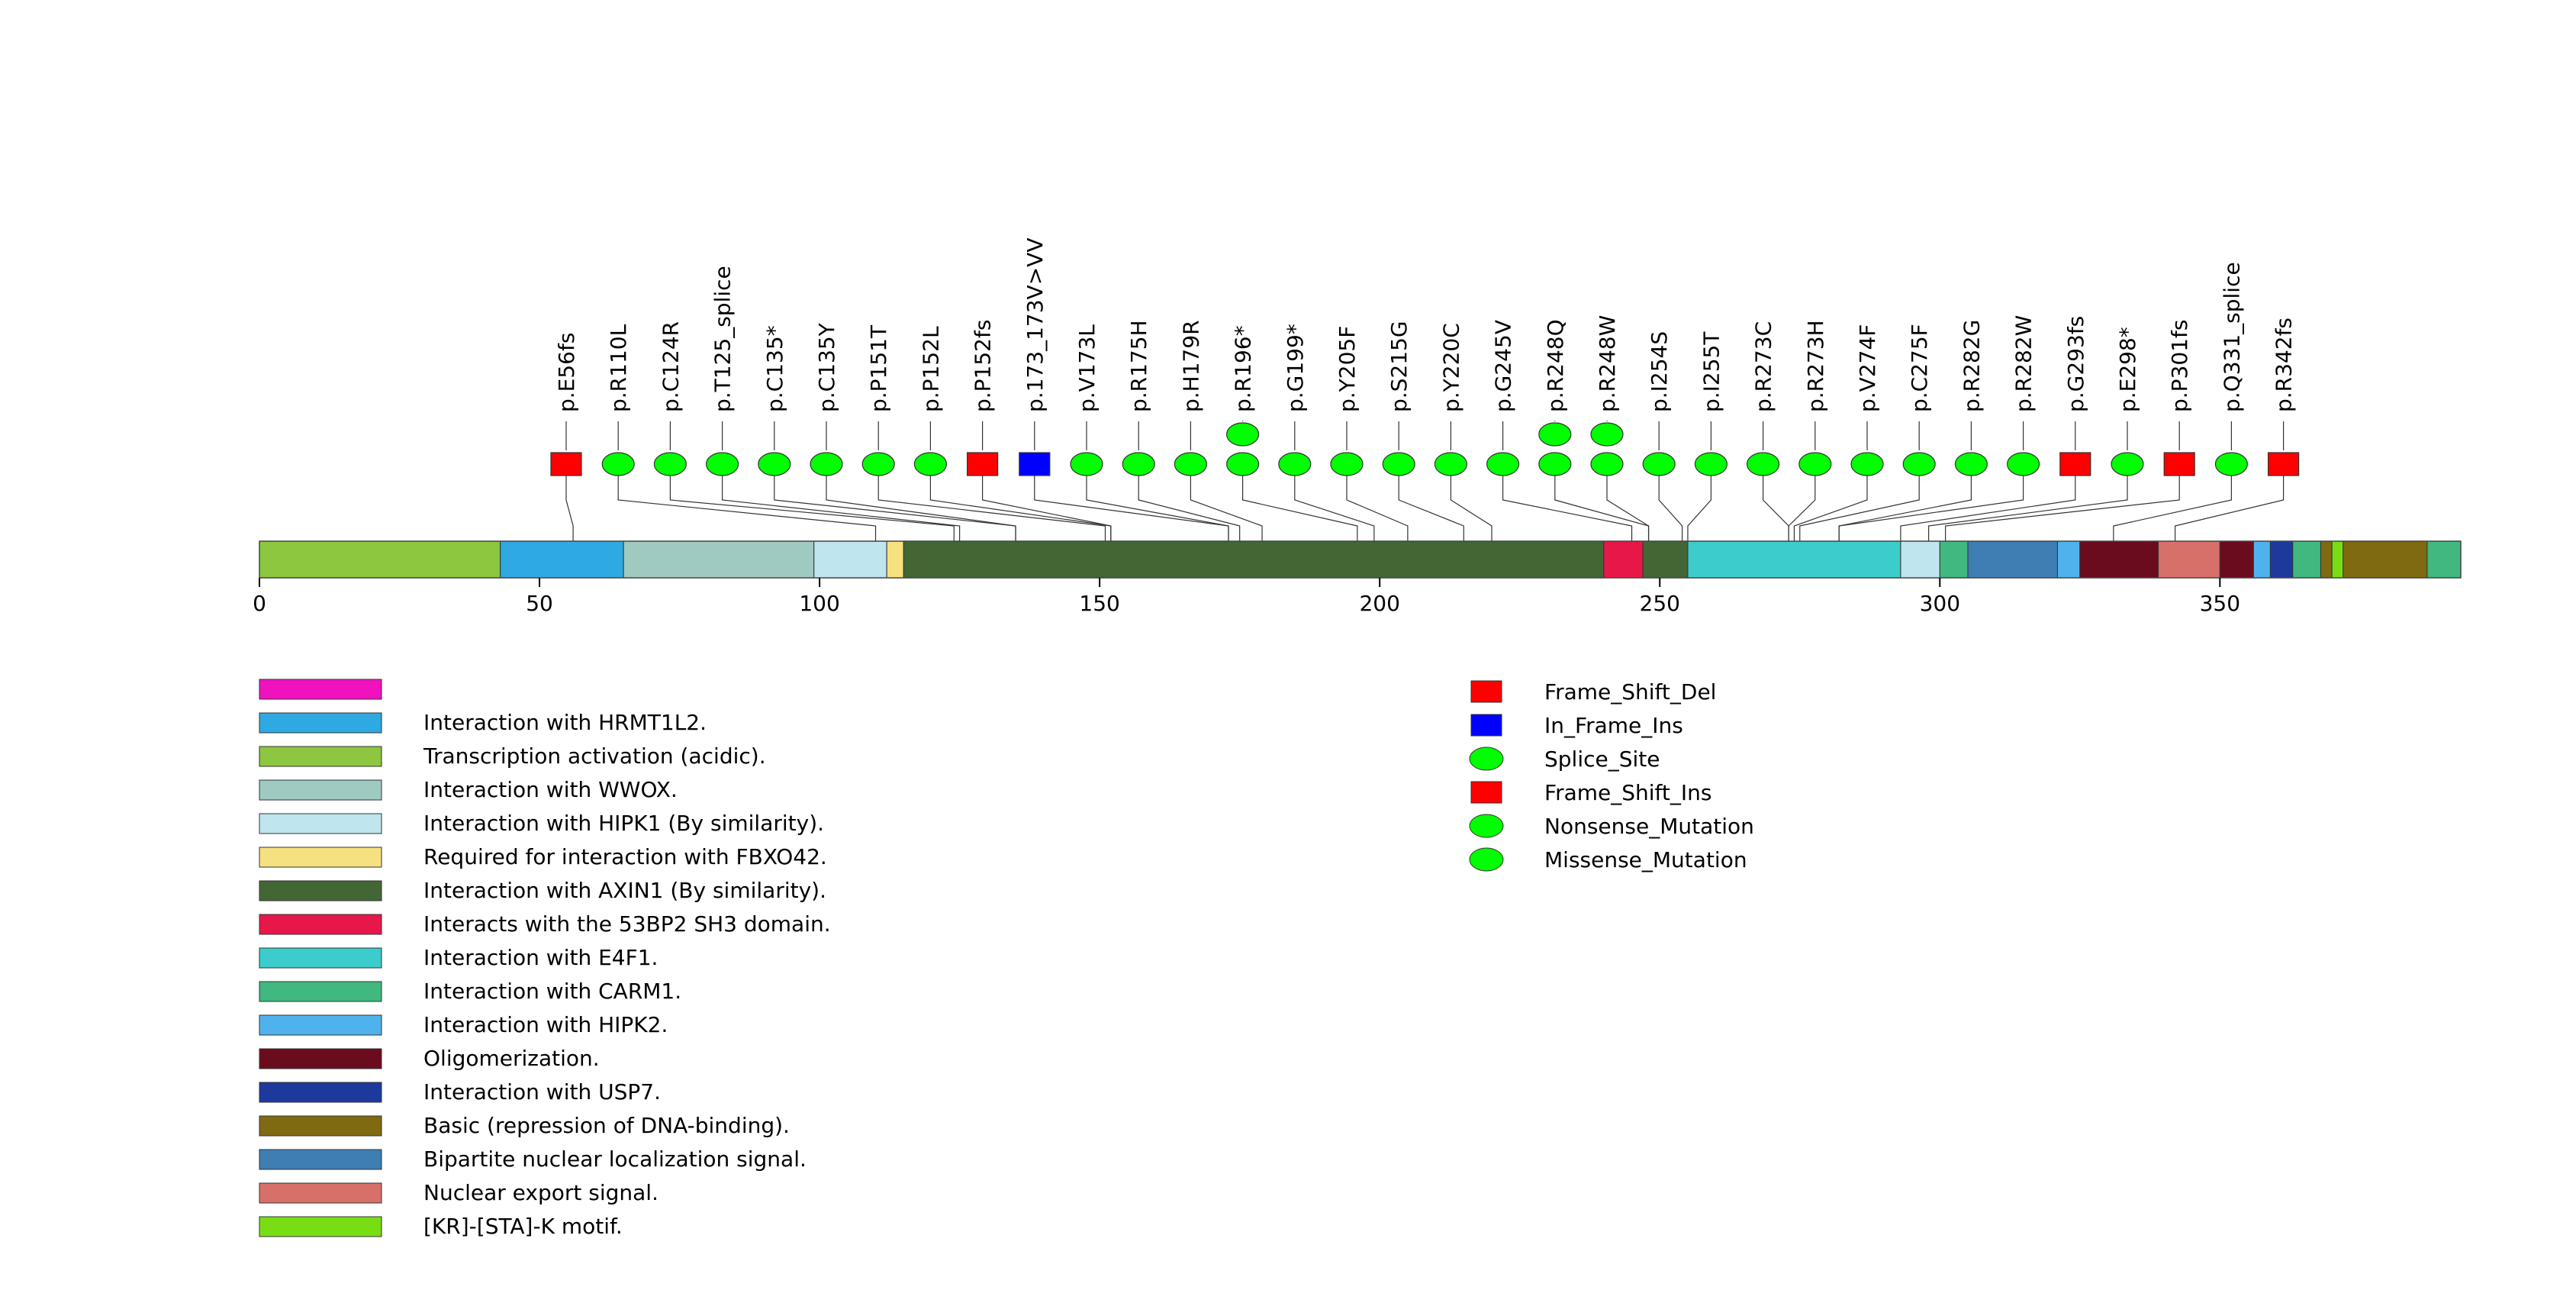 This screenshot has width=2576, height=1290. What do you see at coordinates (320, 992) in the screenshot?
I see `legend-swatch-interaction-with-carm1` at bounding box center [320, 992].